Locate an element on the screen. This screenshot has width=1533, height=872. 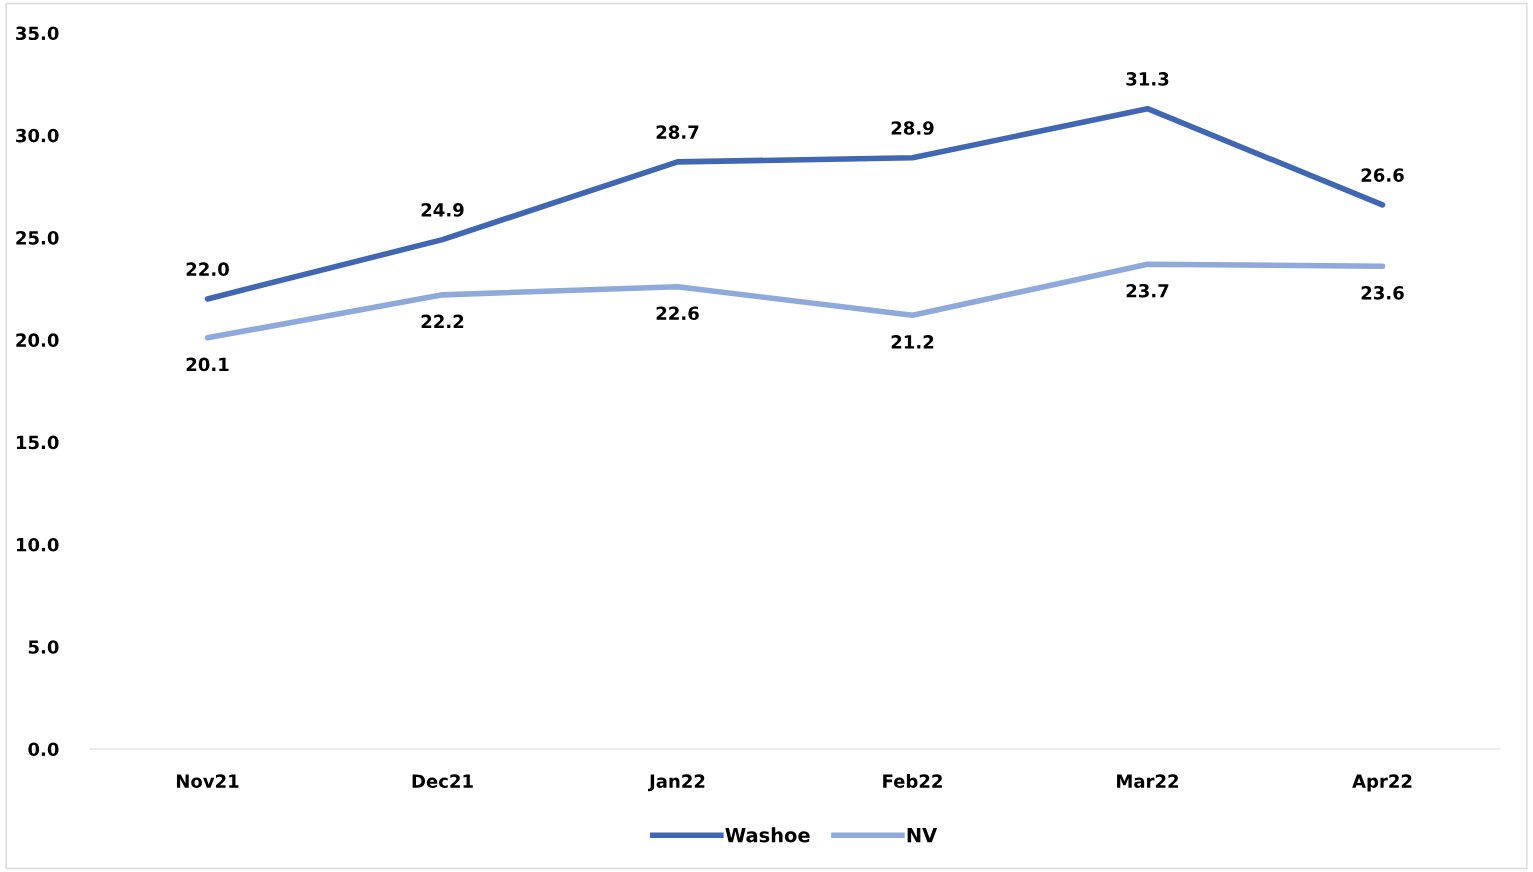
legend-label: Washoe is located at coordinates (767, 835).